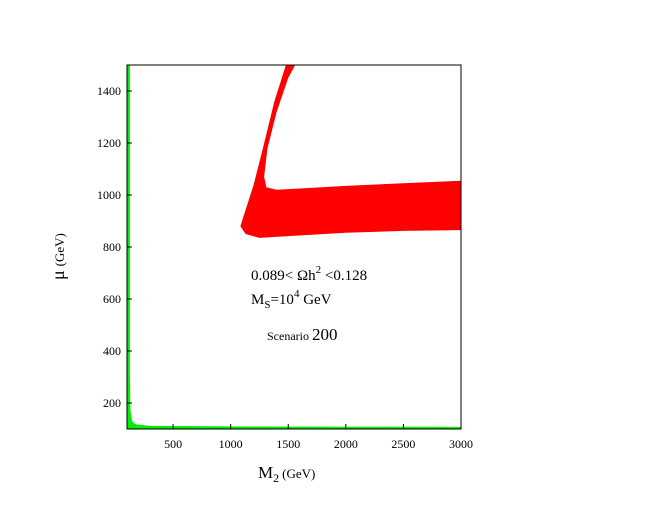 The image size is (654, 518). What do you see at coordinates (346, 444) in the screenshot?
I see `x-tick-label: 2000` at bounding box center [346, 444].